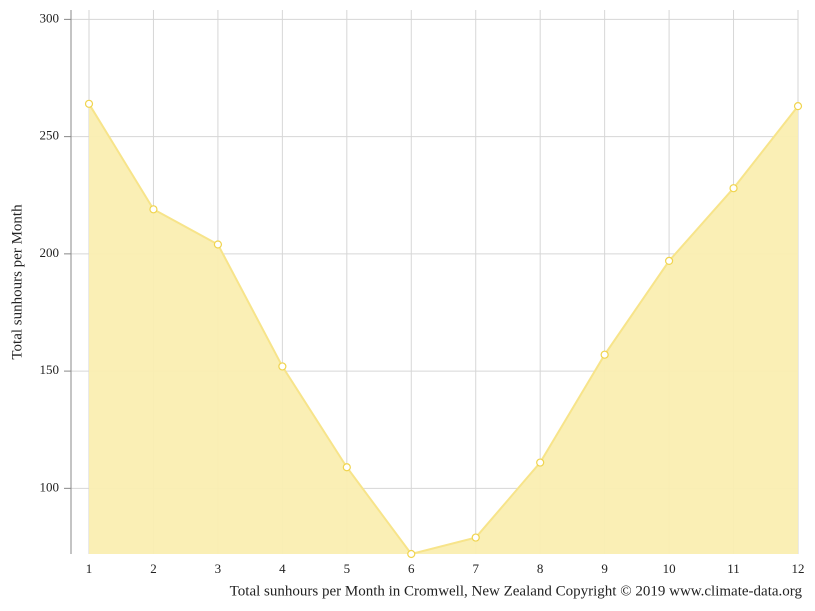 The width and height of the screenshot is (815, 611). Describe the element at coordinates (218, 568) in the screenshot. I see `x-tick-label: 3` at that location.